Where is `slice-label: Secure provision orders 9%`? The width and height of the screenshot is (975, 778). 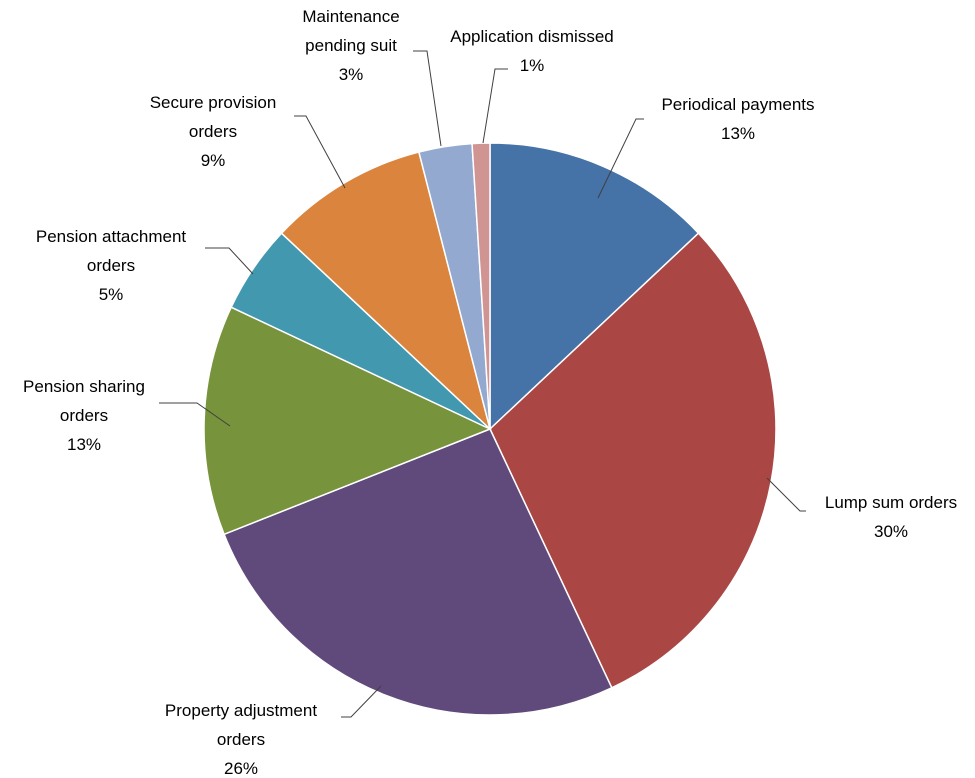
slice-label: Secure provision orders 9% is located at coordinates (213, 131).